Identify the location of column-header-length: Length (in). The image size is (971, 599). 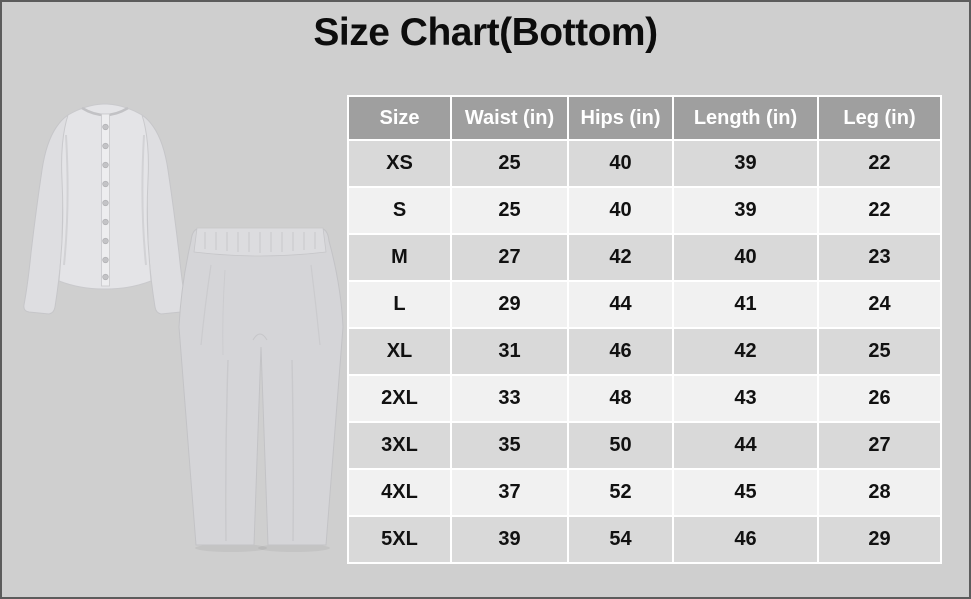
(745, 118).